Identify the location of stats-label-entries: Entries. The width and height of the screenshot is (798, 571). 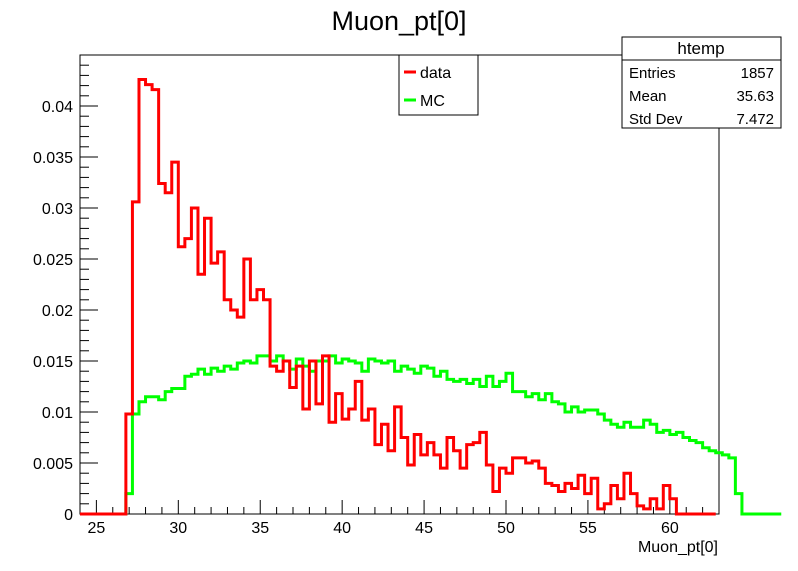
(652, 73).